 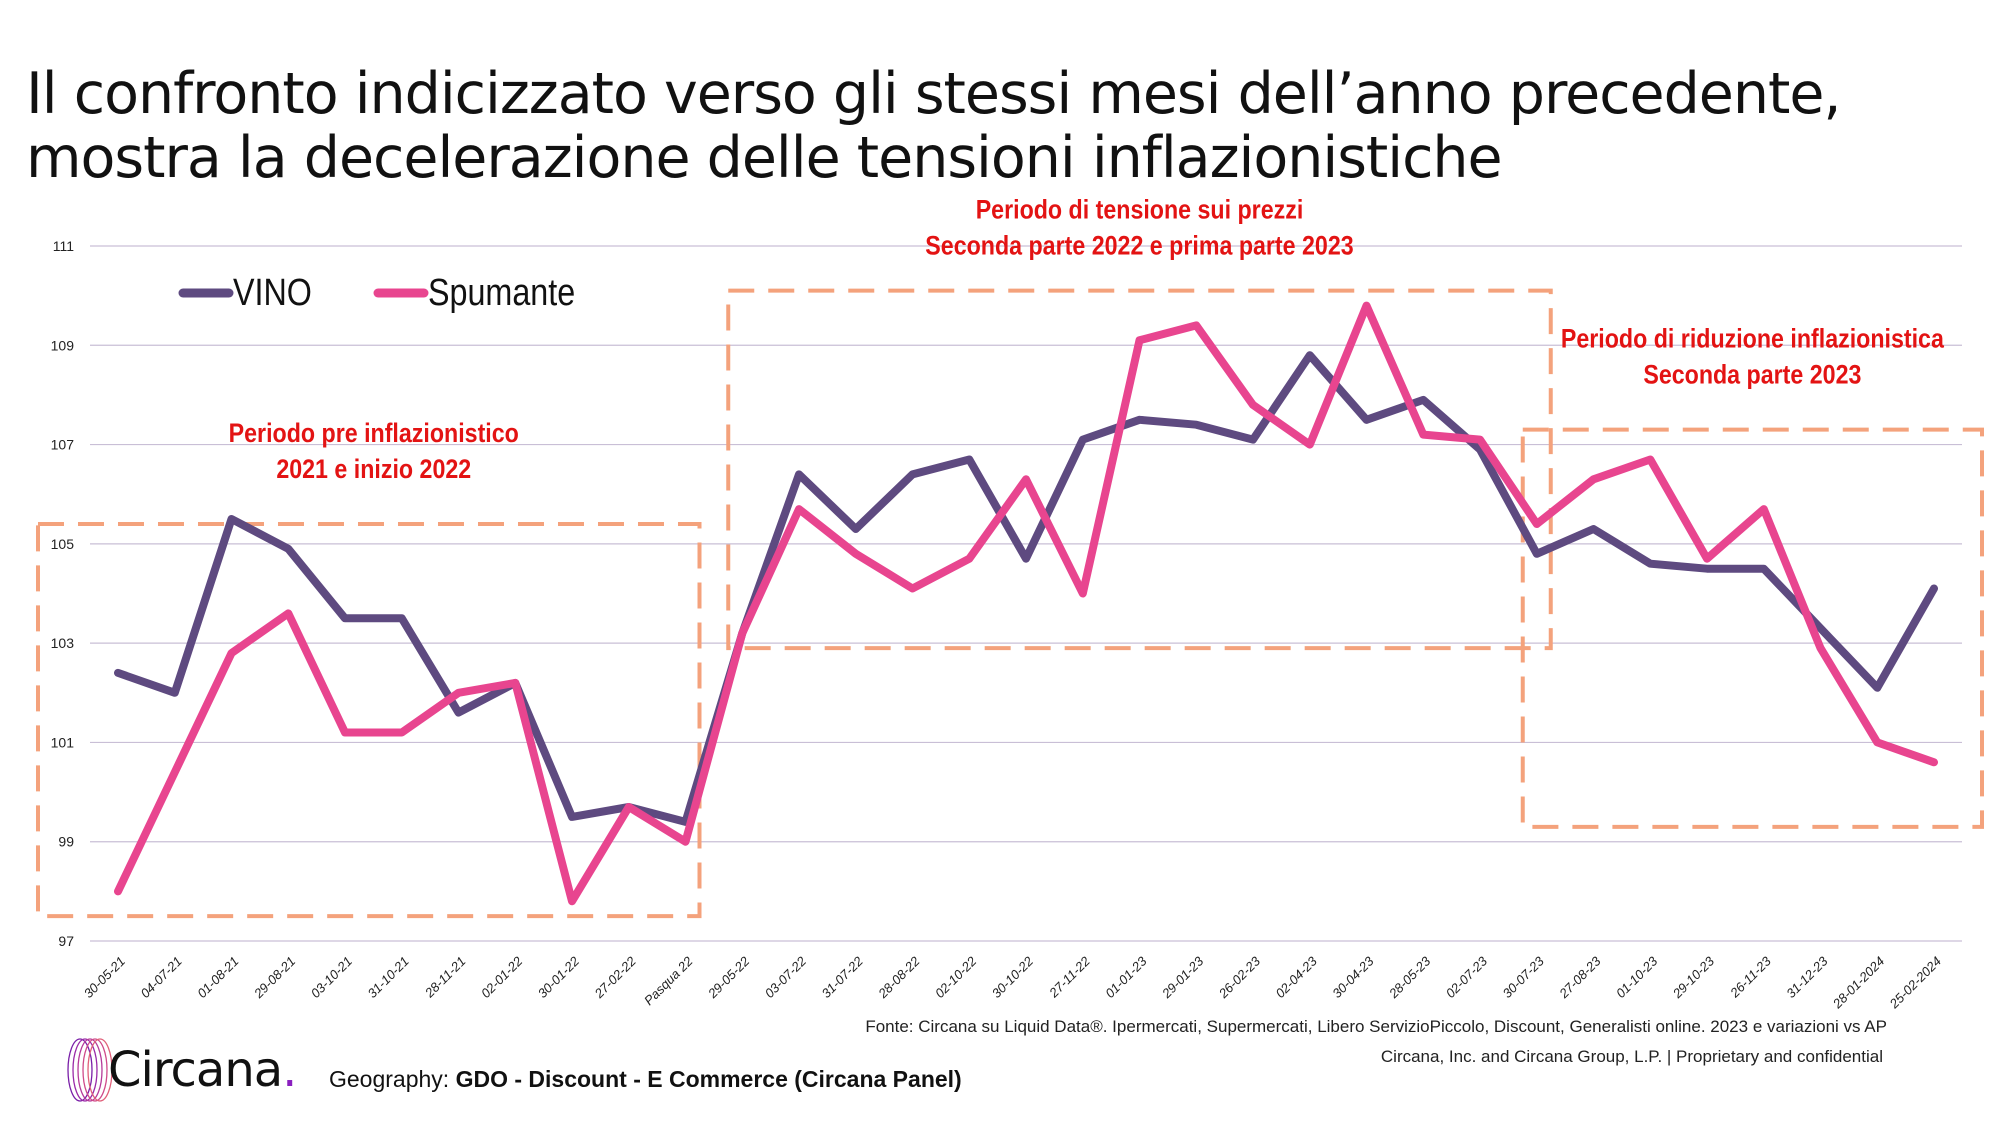 What do you see at coordinates (1182, 977) in the screenshot?
I see `x-tick-label: 29-01-23` at bounding box center [1182, 977].